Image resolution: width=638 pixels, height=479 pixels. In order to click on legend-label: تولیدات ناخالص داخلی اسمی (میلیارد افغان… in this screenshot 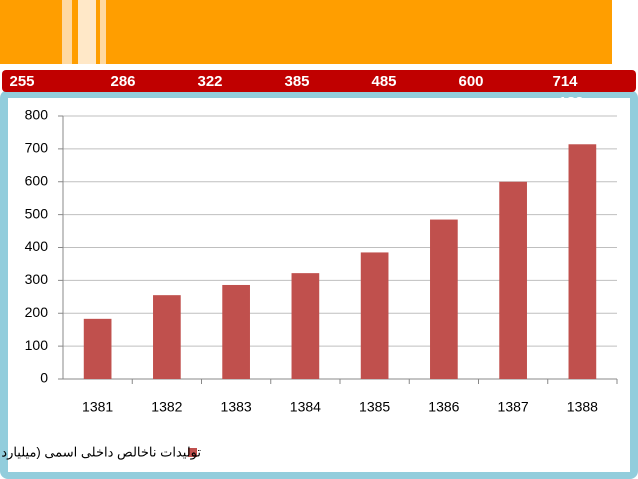, I will do `click(100, 452)`.